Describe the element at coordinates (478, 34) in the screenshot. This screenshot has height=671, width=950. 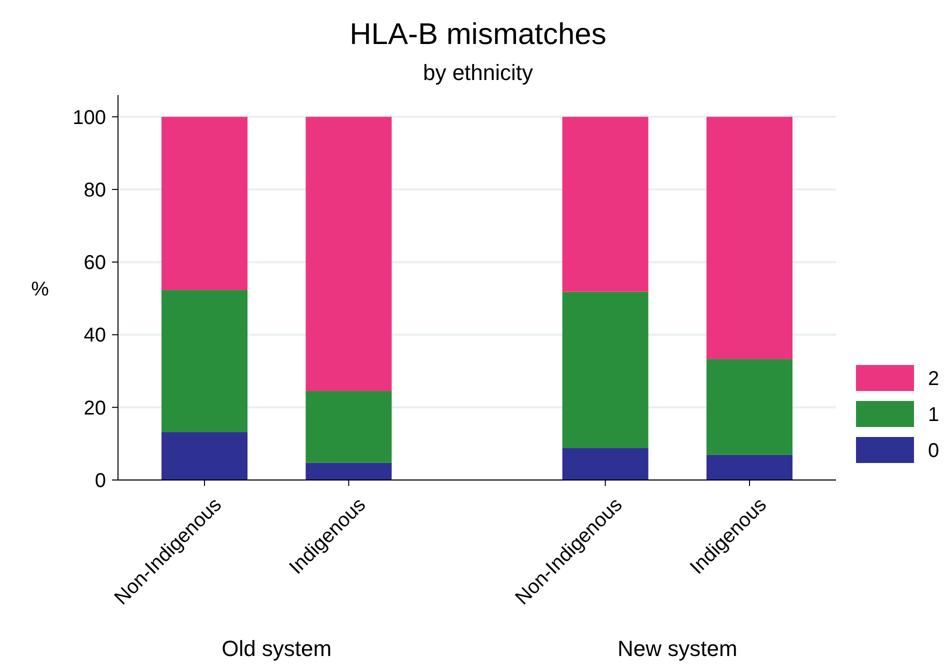
I see `chart-title: HLA-B mismatches` at that location.